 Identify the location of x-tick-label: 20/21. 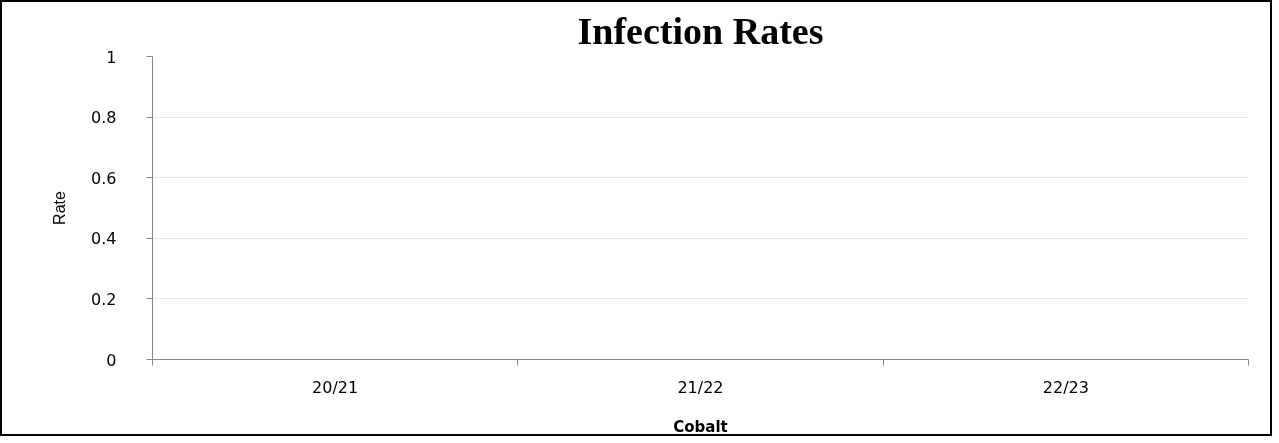
(335, 387).